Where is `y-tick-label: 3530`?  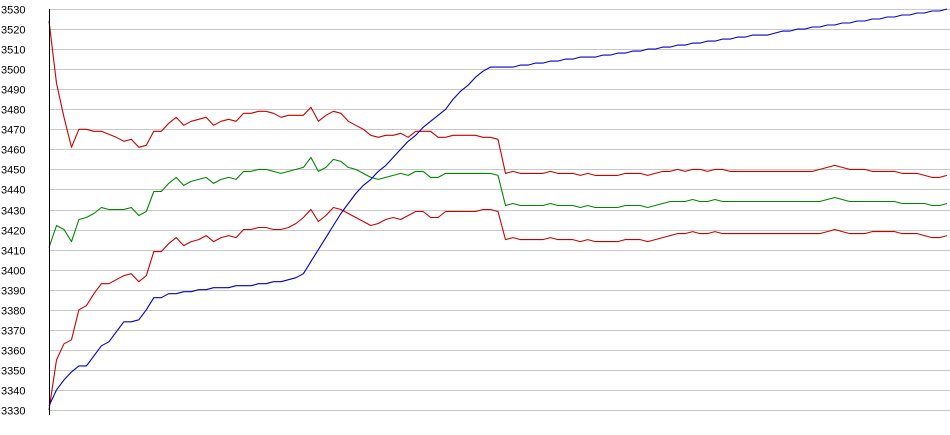 y-tick-label: 3530 is located at coordinates (13, 11).